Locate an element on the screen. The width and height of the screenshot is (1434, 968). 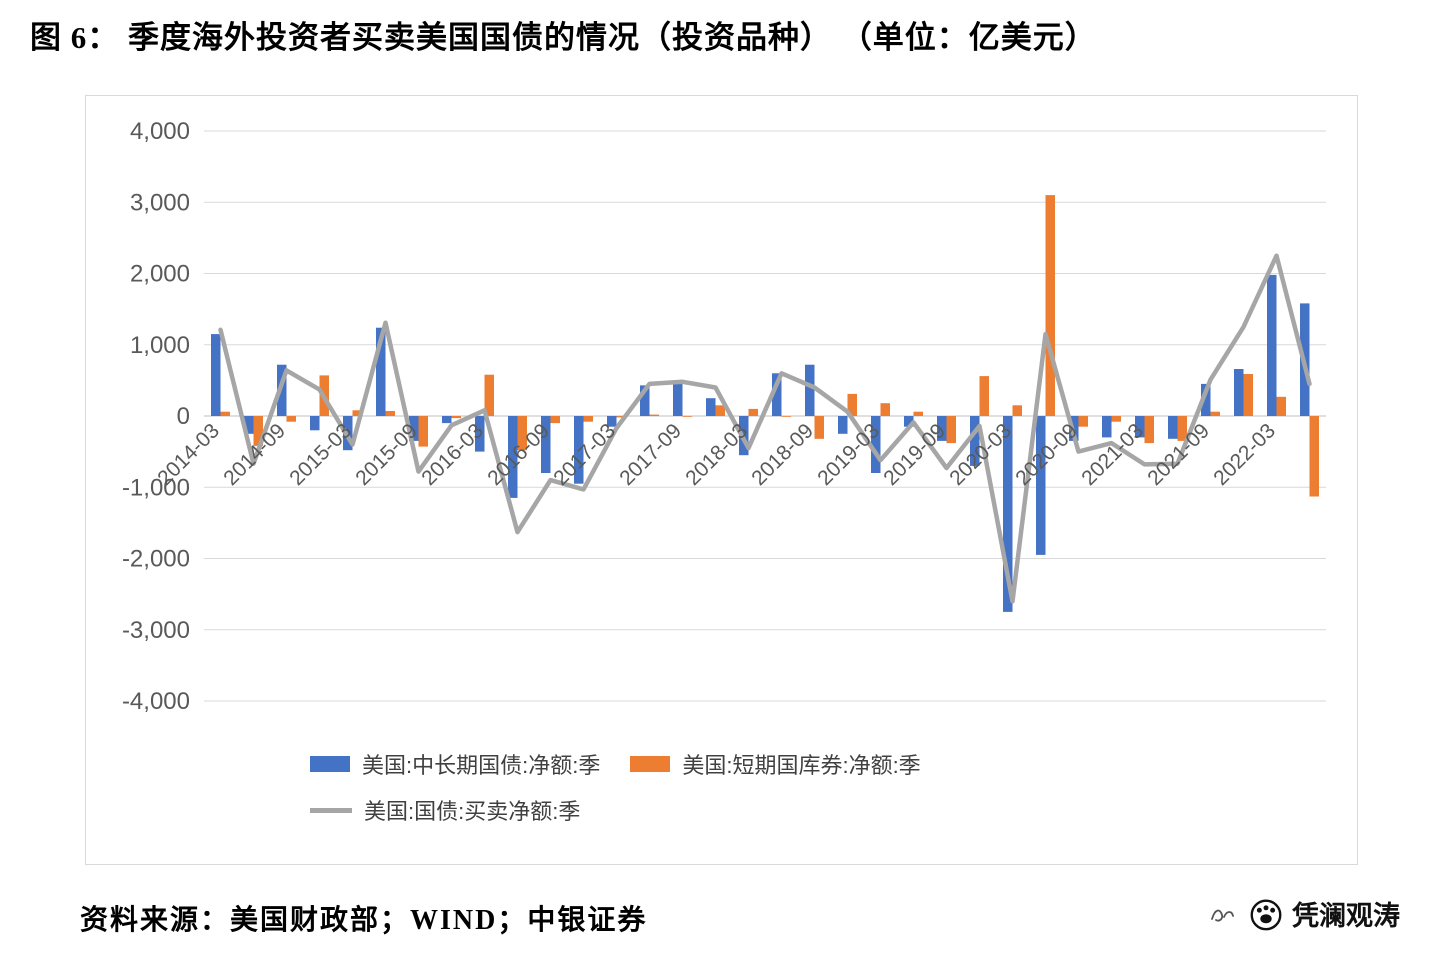
legend-row-1: 美国:中长期国债:净额:季 美国:短期国库券:净额:季 is located at coordinates (833, 764).